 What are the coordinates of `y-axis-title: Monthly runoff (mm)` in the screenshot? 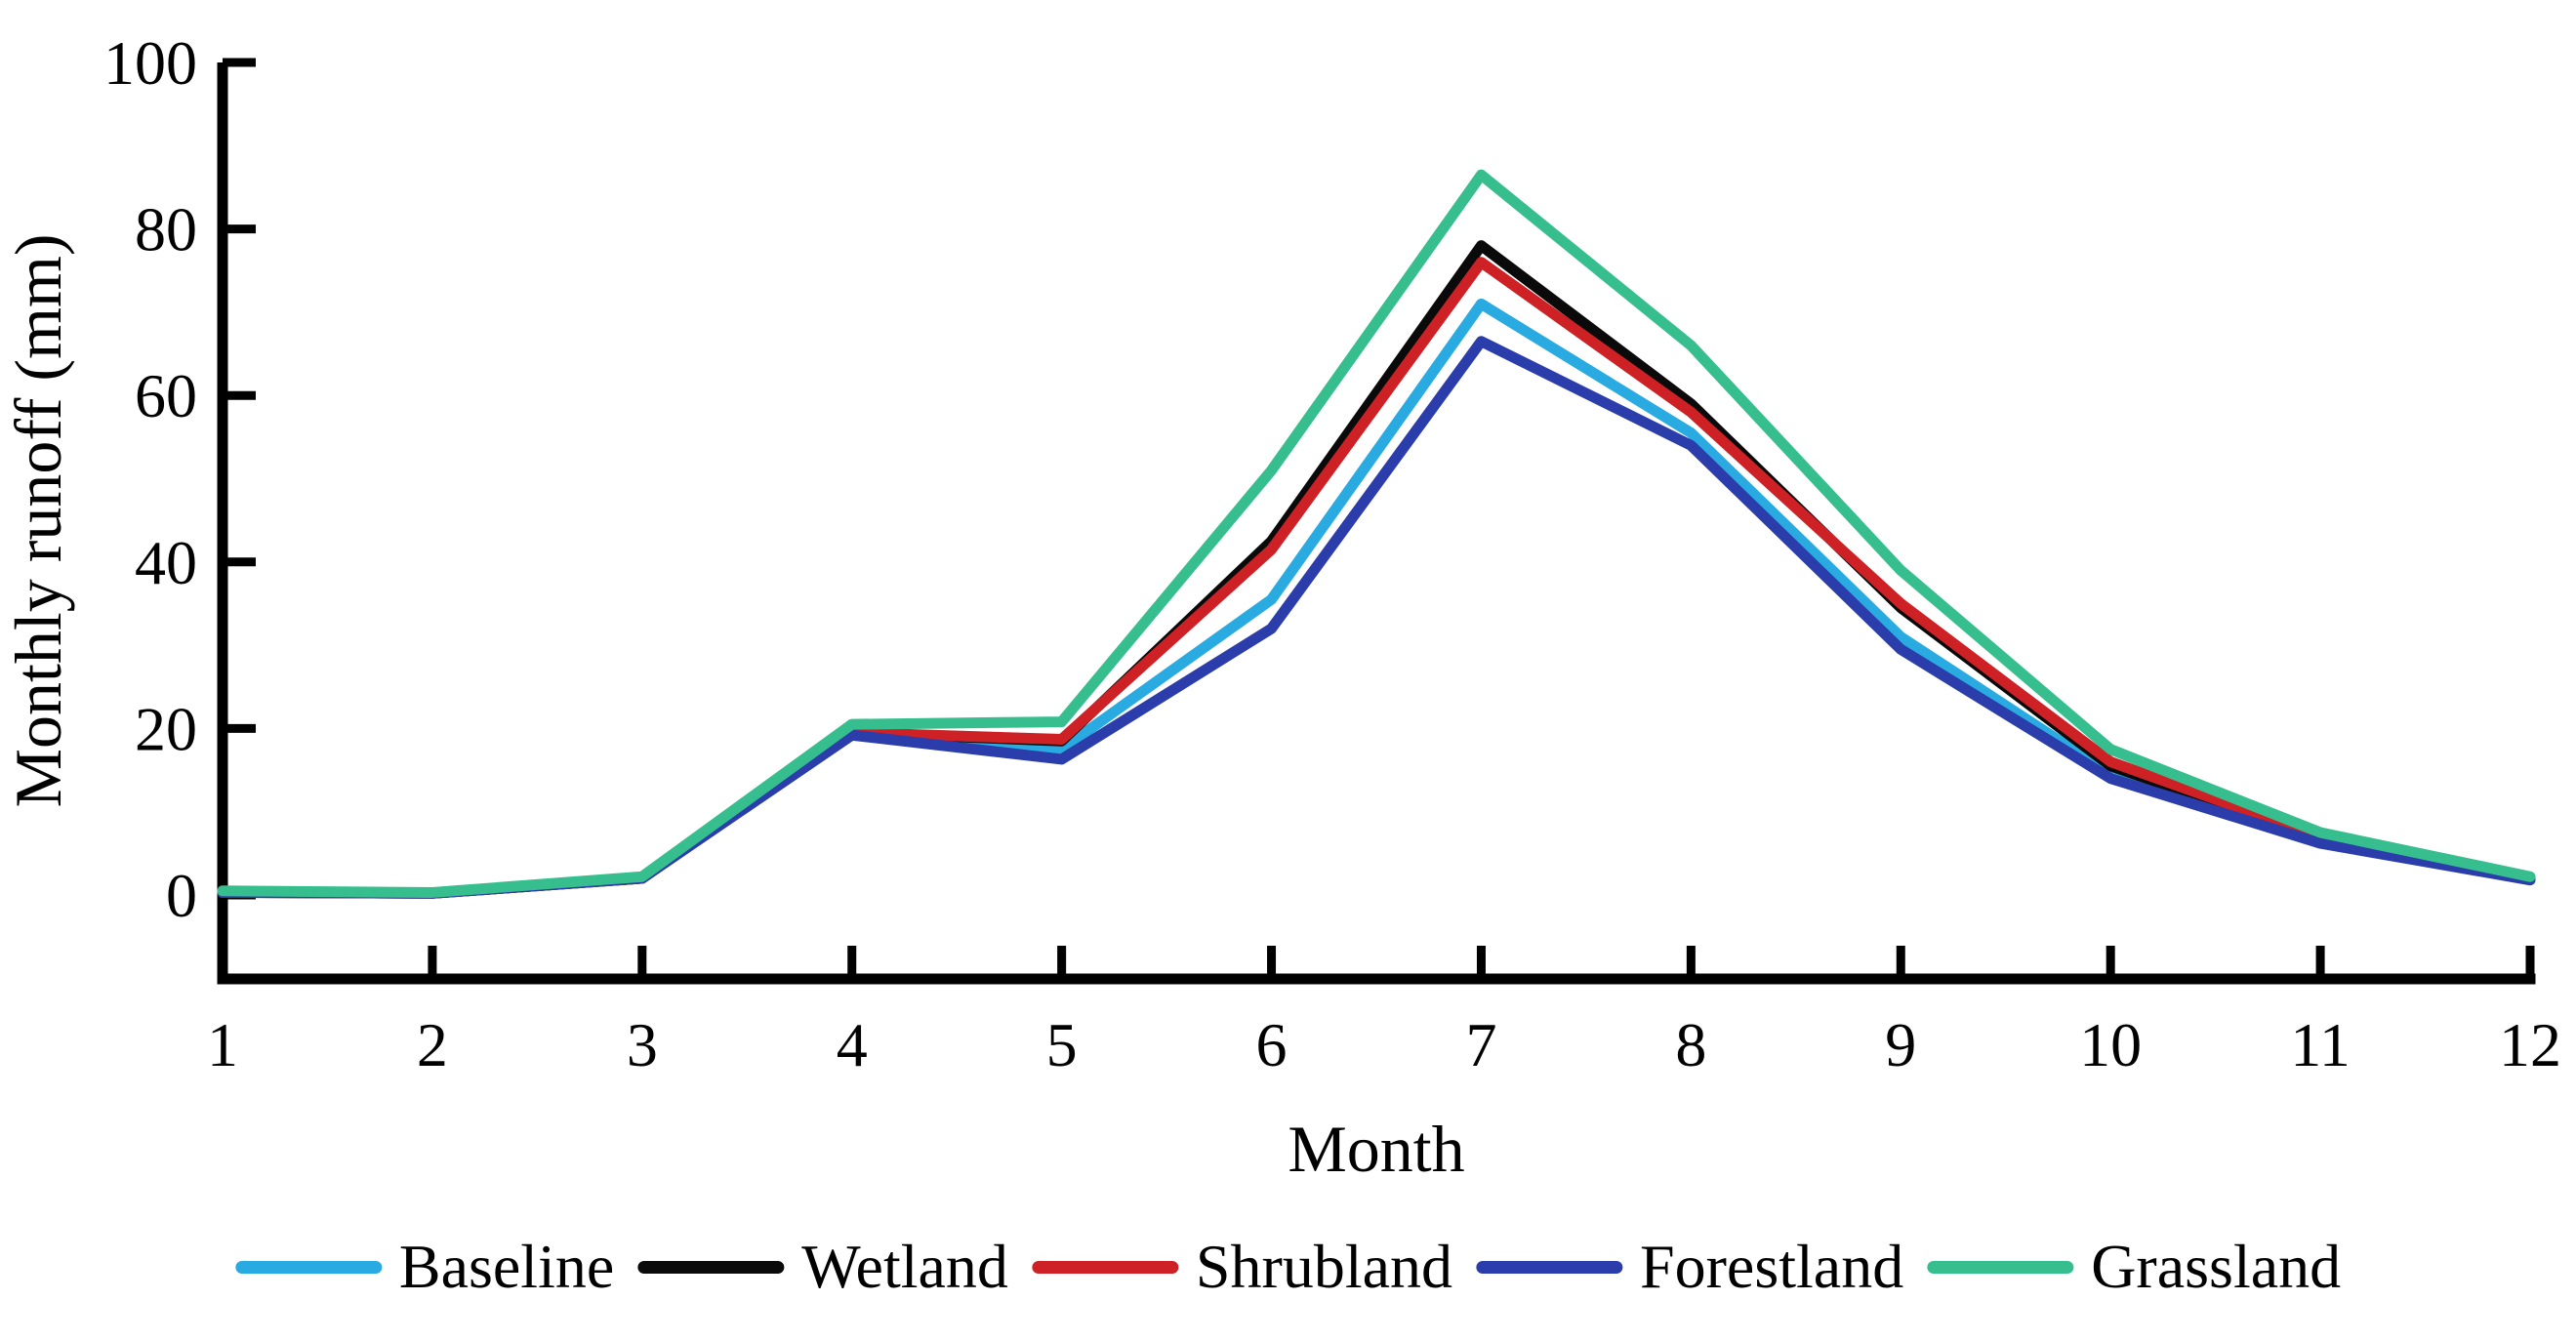 It's located at (38, 520).